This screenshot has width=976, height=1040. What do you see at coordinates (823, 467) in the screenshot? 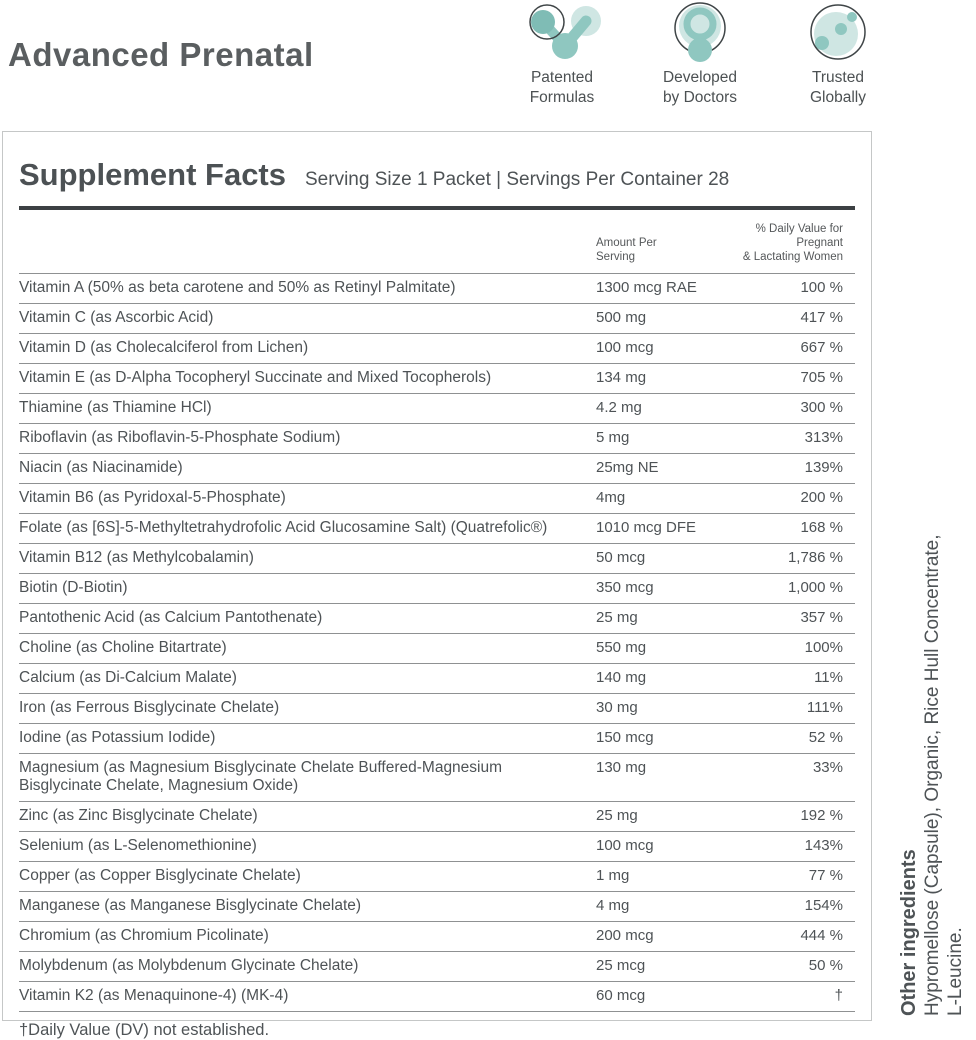
I see `daily-value-percent: 139%` at bounding box center [823, 467].